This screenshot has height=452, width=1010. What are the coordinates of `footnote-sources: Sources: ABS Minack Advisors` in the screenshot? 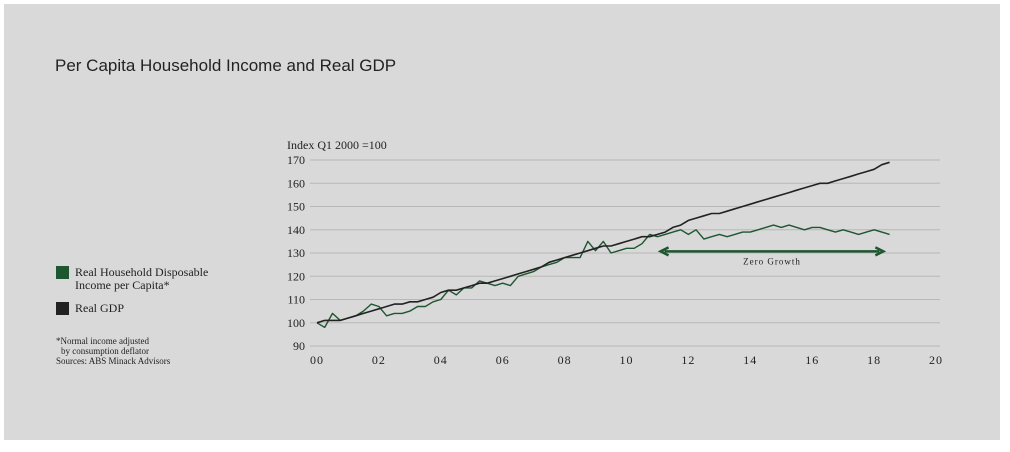 It's located at (113, 361).